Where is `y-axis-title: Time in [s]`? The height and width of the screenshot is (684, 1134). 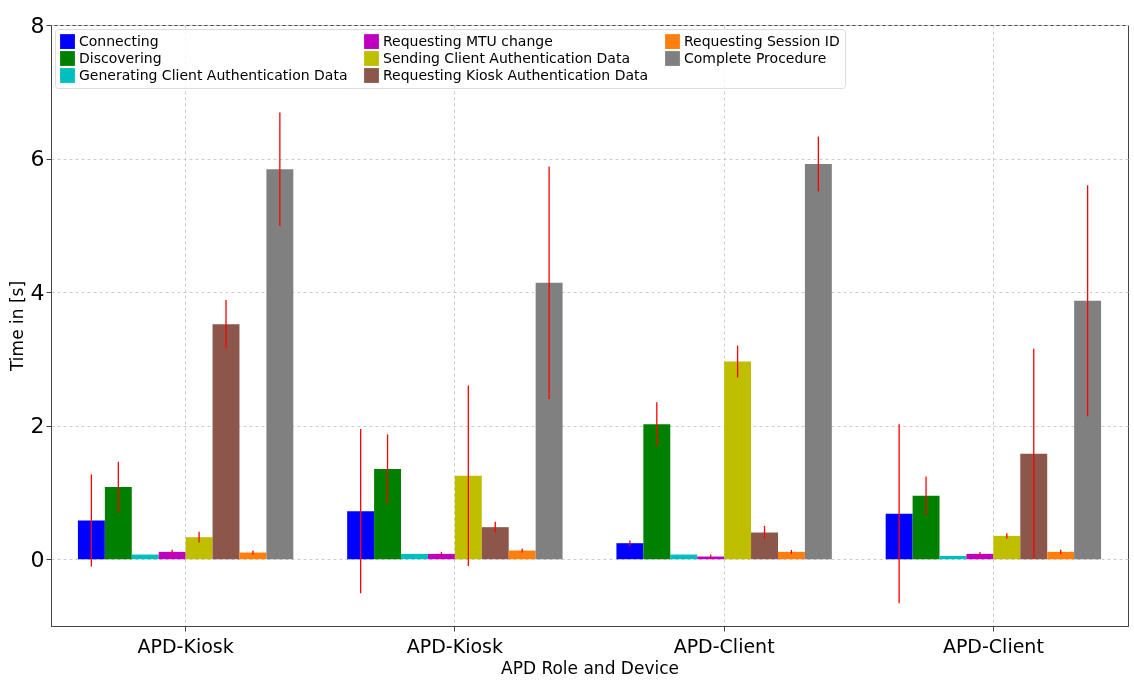 y-axis-title: Time in [s] is located at coordinates (16, 326).